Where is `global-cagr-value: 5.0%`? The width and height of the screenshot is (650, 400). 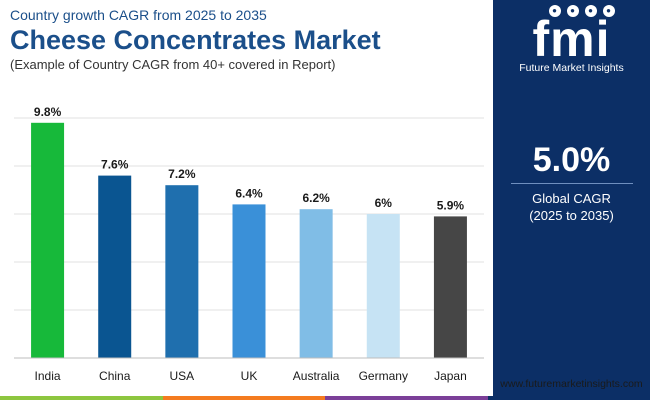 global-cagr-value: 5.0% is located at coordinates (571, 160).